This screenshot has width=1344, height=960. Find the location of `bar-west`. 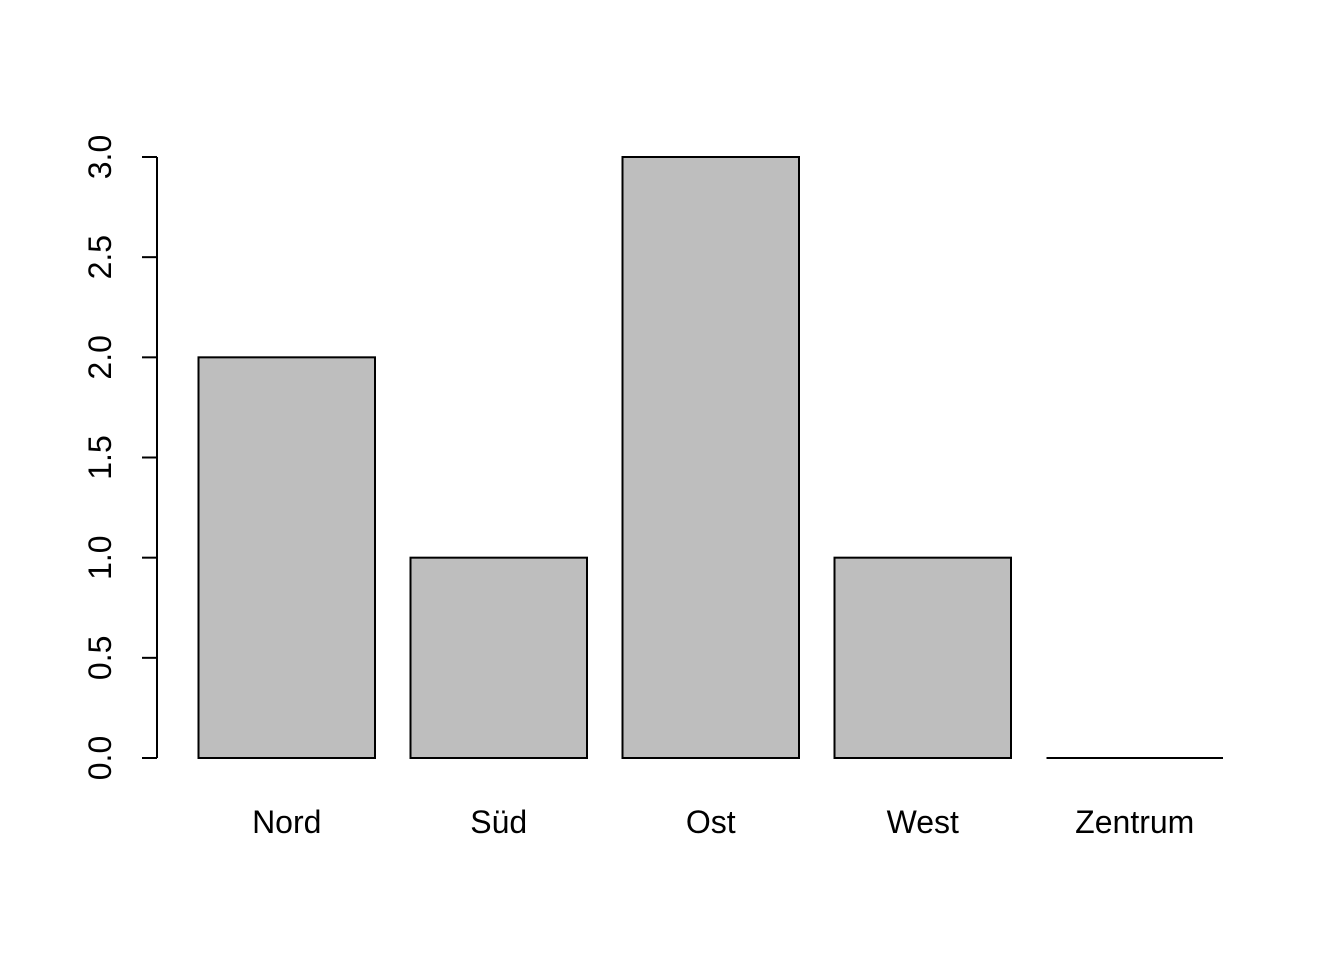

bar-west is located at coordinates (922, 658).